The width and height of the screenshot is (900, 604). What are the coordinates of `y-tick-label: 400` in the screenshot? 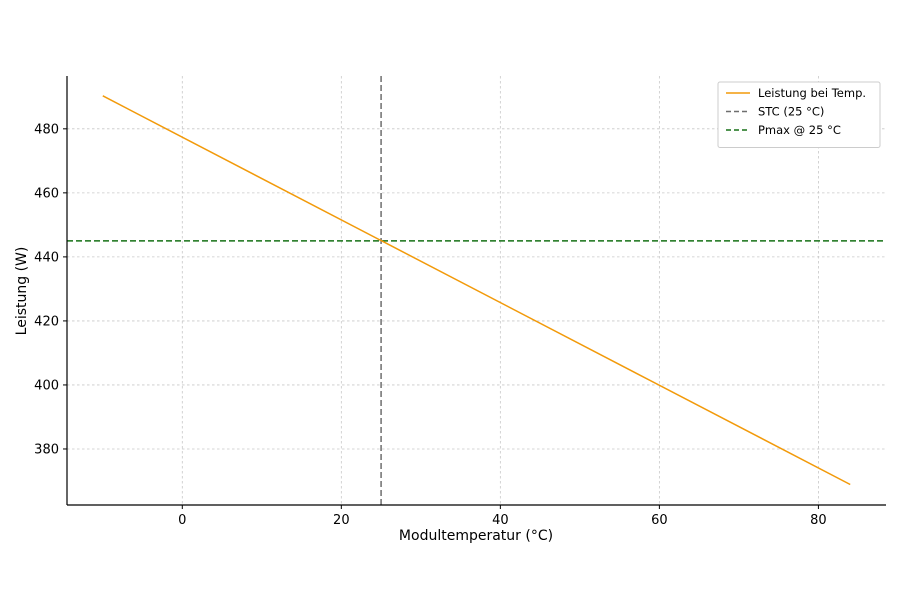 It's located at (46, 385).